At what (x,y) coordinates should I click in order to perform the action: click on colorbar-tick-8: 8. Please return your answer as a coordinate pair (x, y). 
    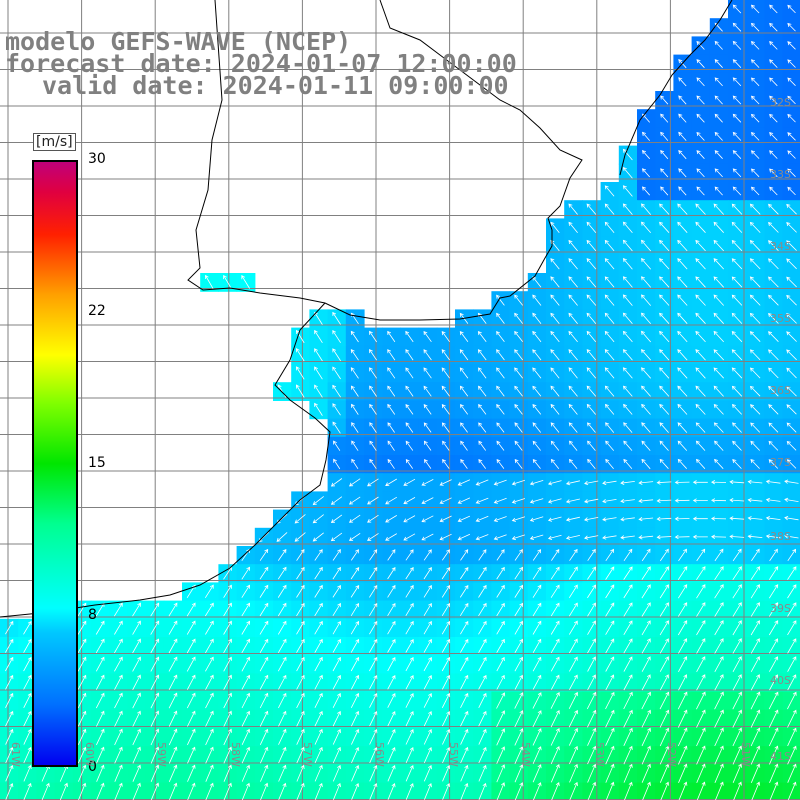
    Looking at the image, I should click on (92, 615).